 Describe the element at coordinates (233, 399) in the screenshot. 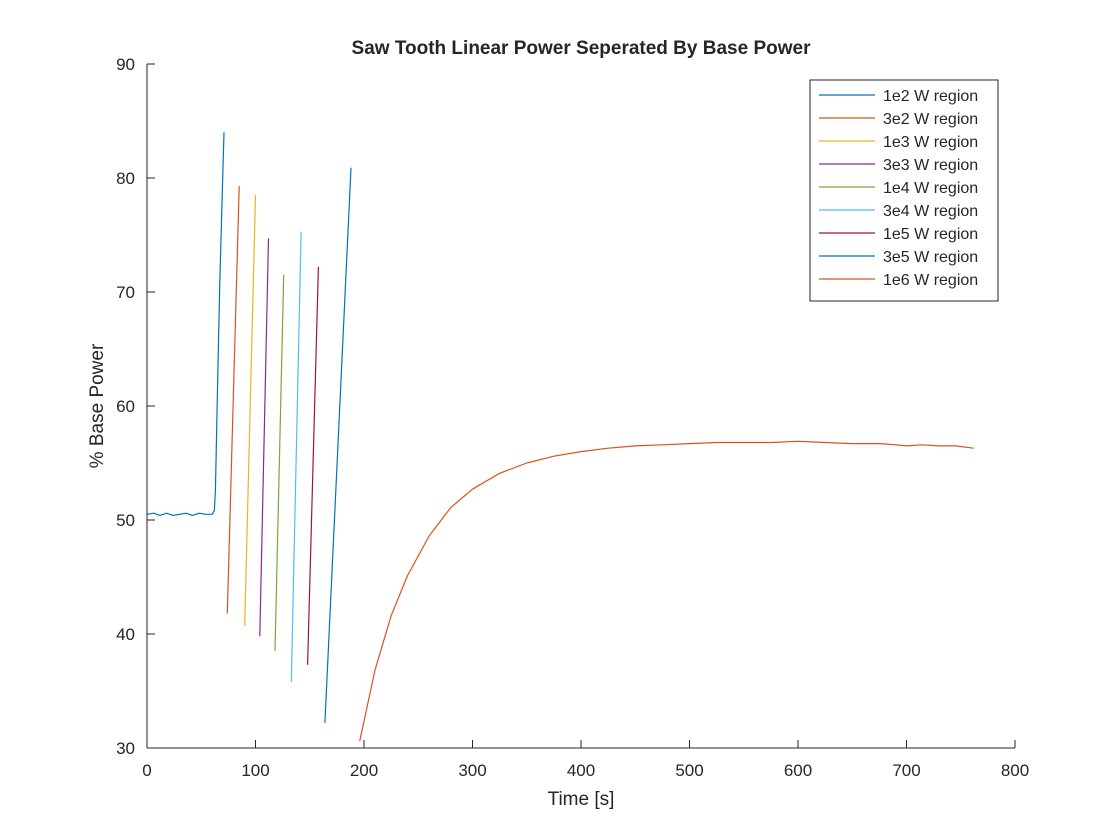

I see `series-line-3e2-w-region` at that location.